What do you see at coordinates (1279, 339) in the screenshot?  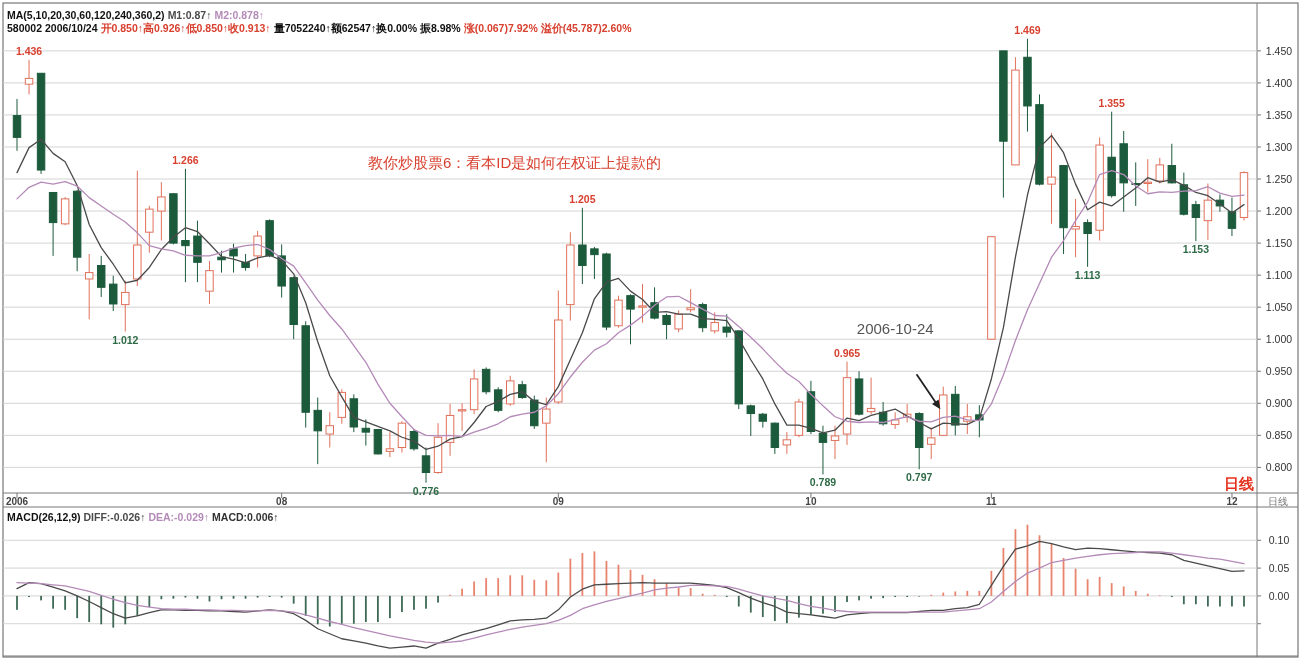 I see `ytick-label: 1.000` at bounding box center [1279, 339].